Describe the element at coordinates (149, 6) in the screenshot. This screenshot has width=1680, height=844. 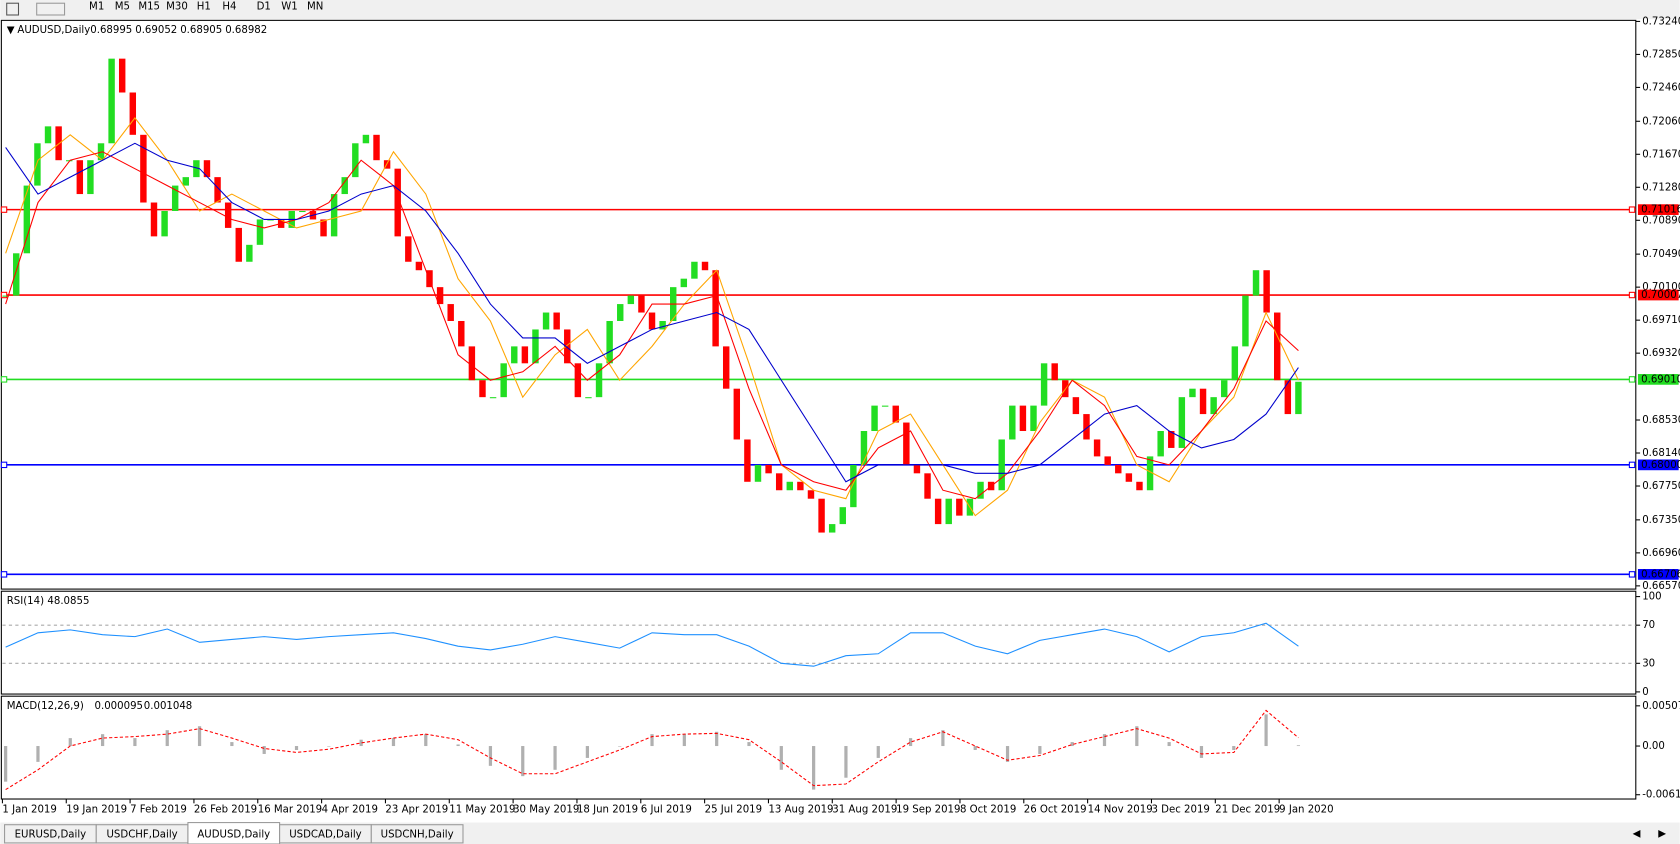
I see `timeframe-button: M15` at that location.